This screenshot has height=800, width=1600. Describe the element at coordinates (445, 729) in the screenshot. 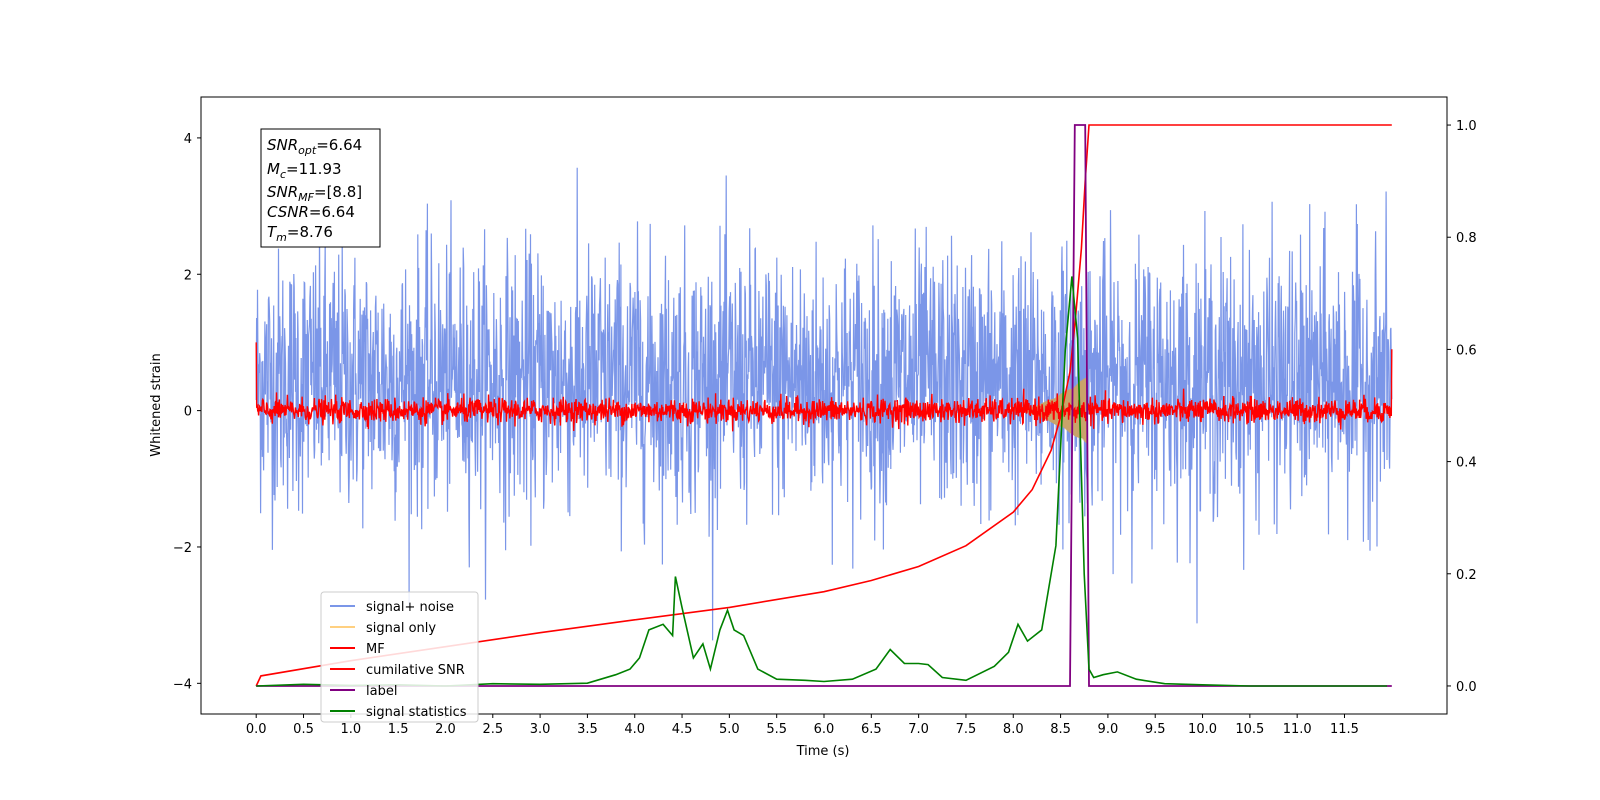

I see `x-tick-label: 2.0` at that location.